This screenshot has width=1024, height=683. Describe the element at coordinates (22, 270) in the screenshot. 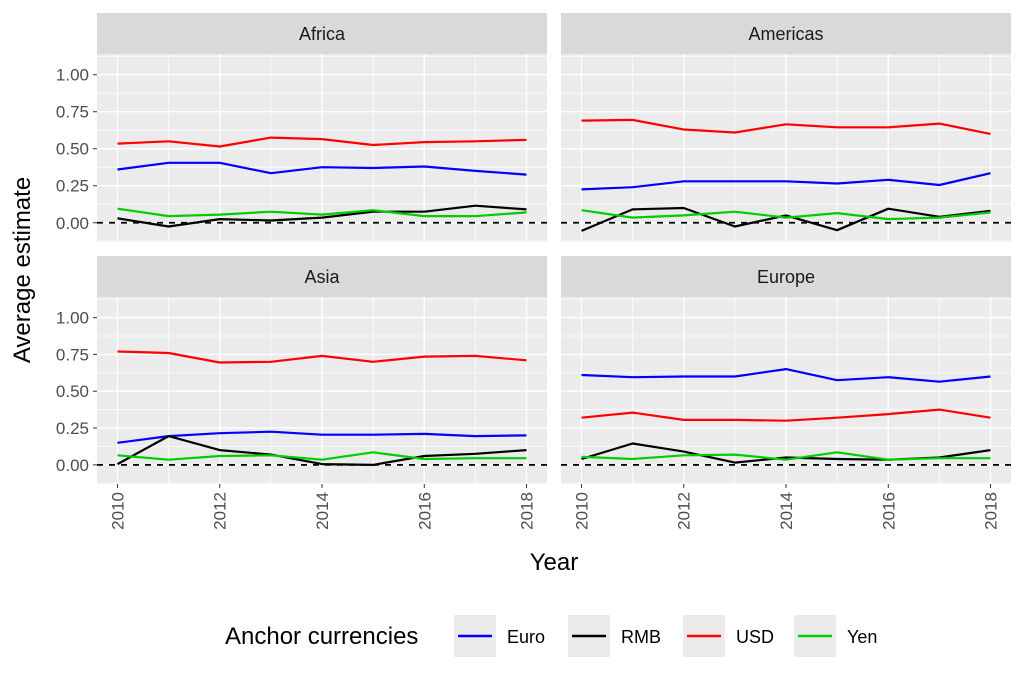

I see `y-axis-title: Average estimate` at that location.